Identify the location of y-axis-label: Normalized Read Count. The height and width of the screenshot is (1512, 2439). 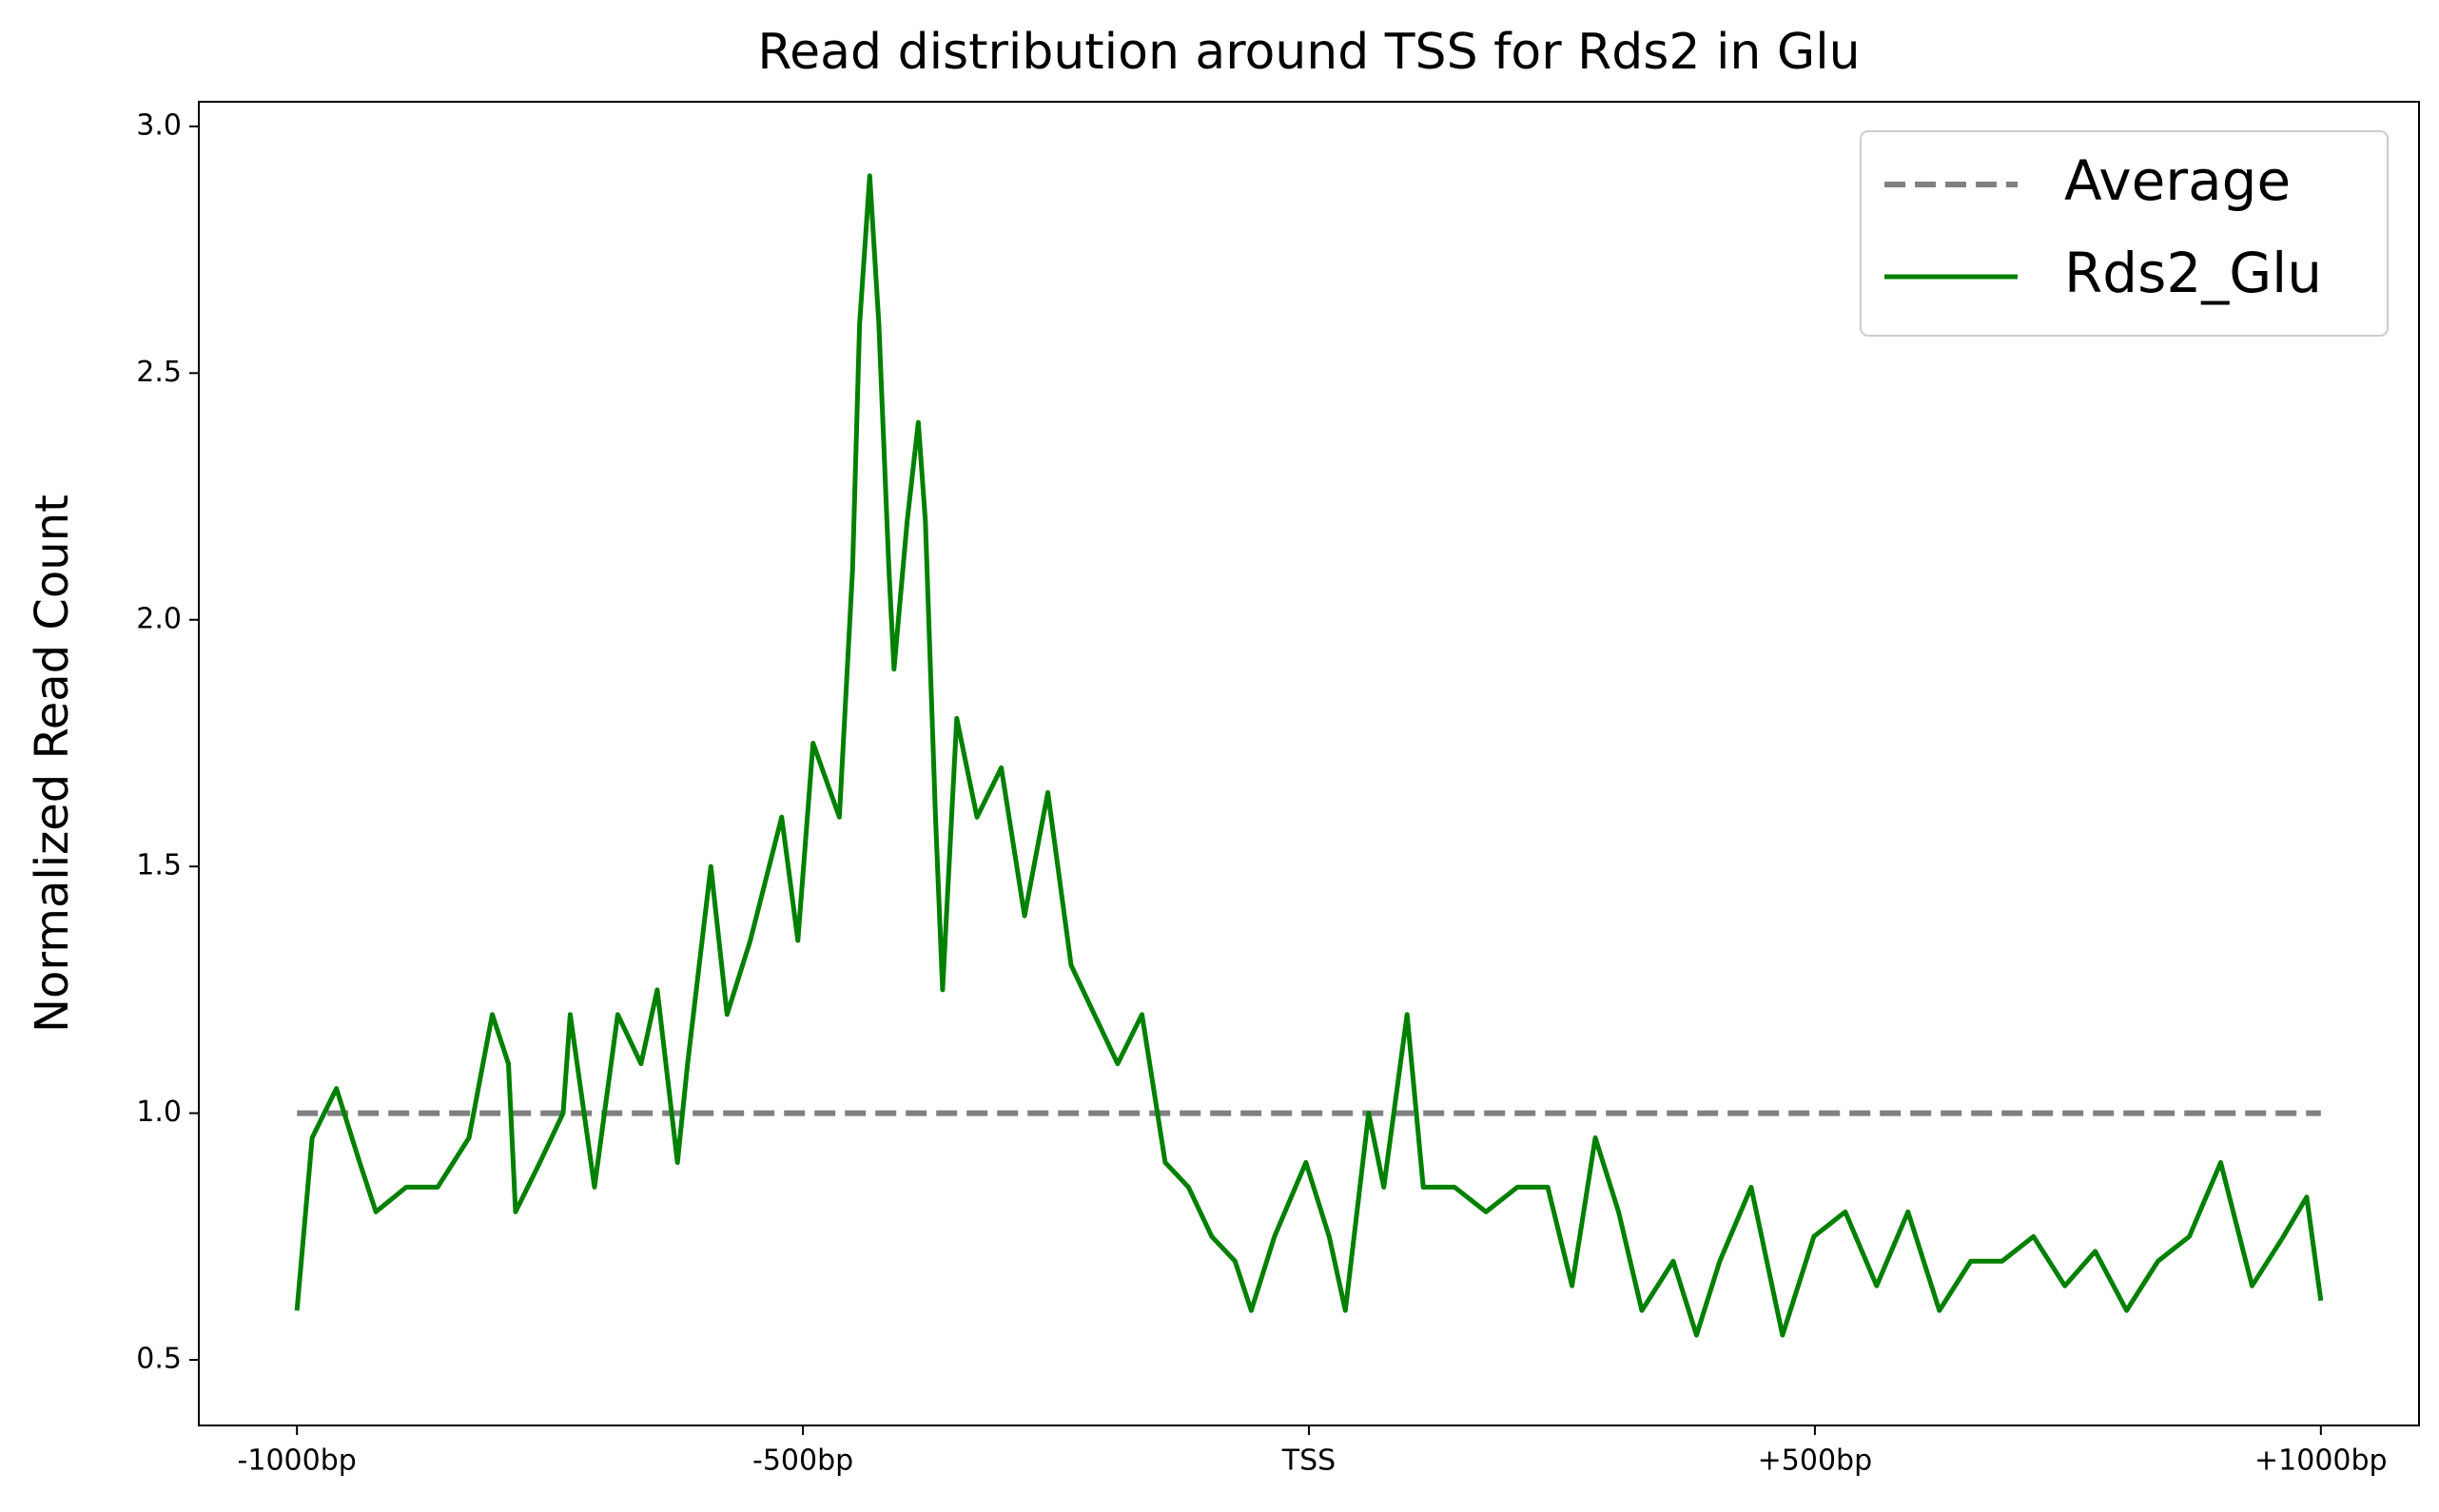
(52, 764).